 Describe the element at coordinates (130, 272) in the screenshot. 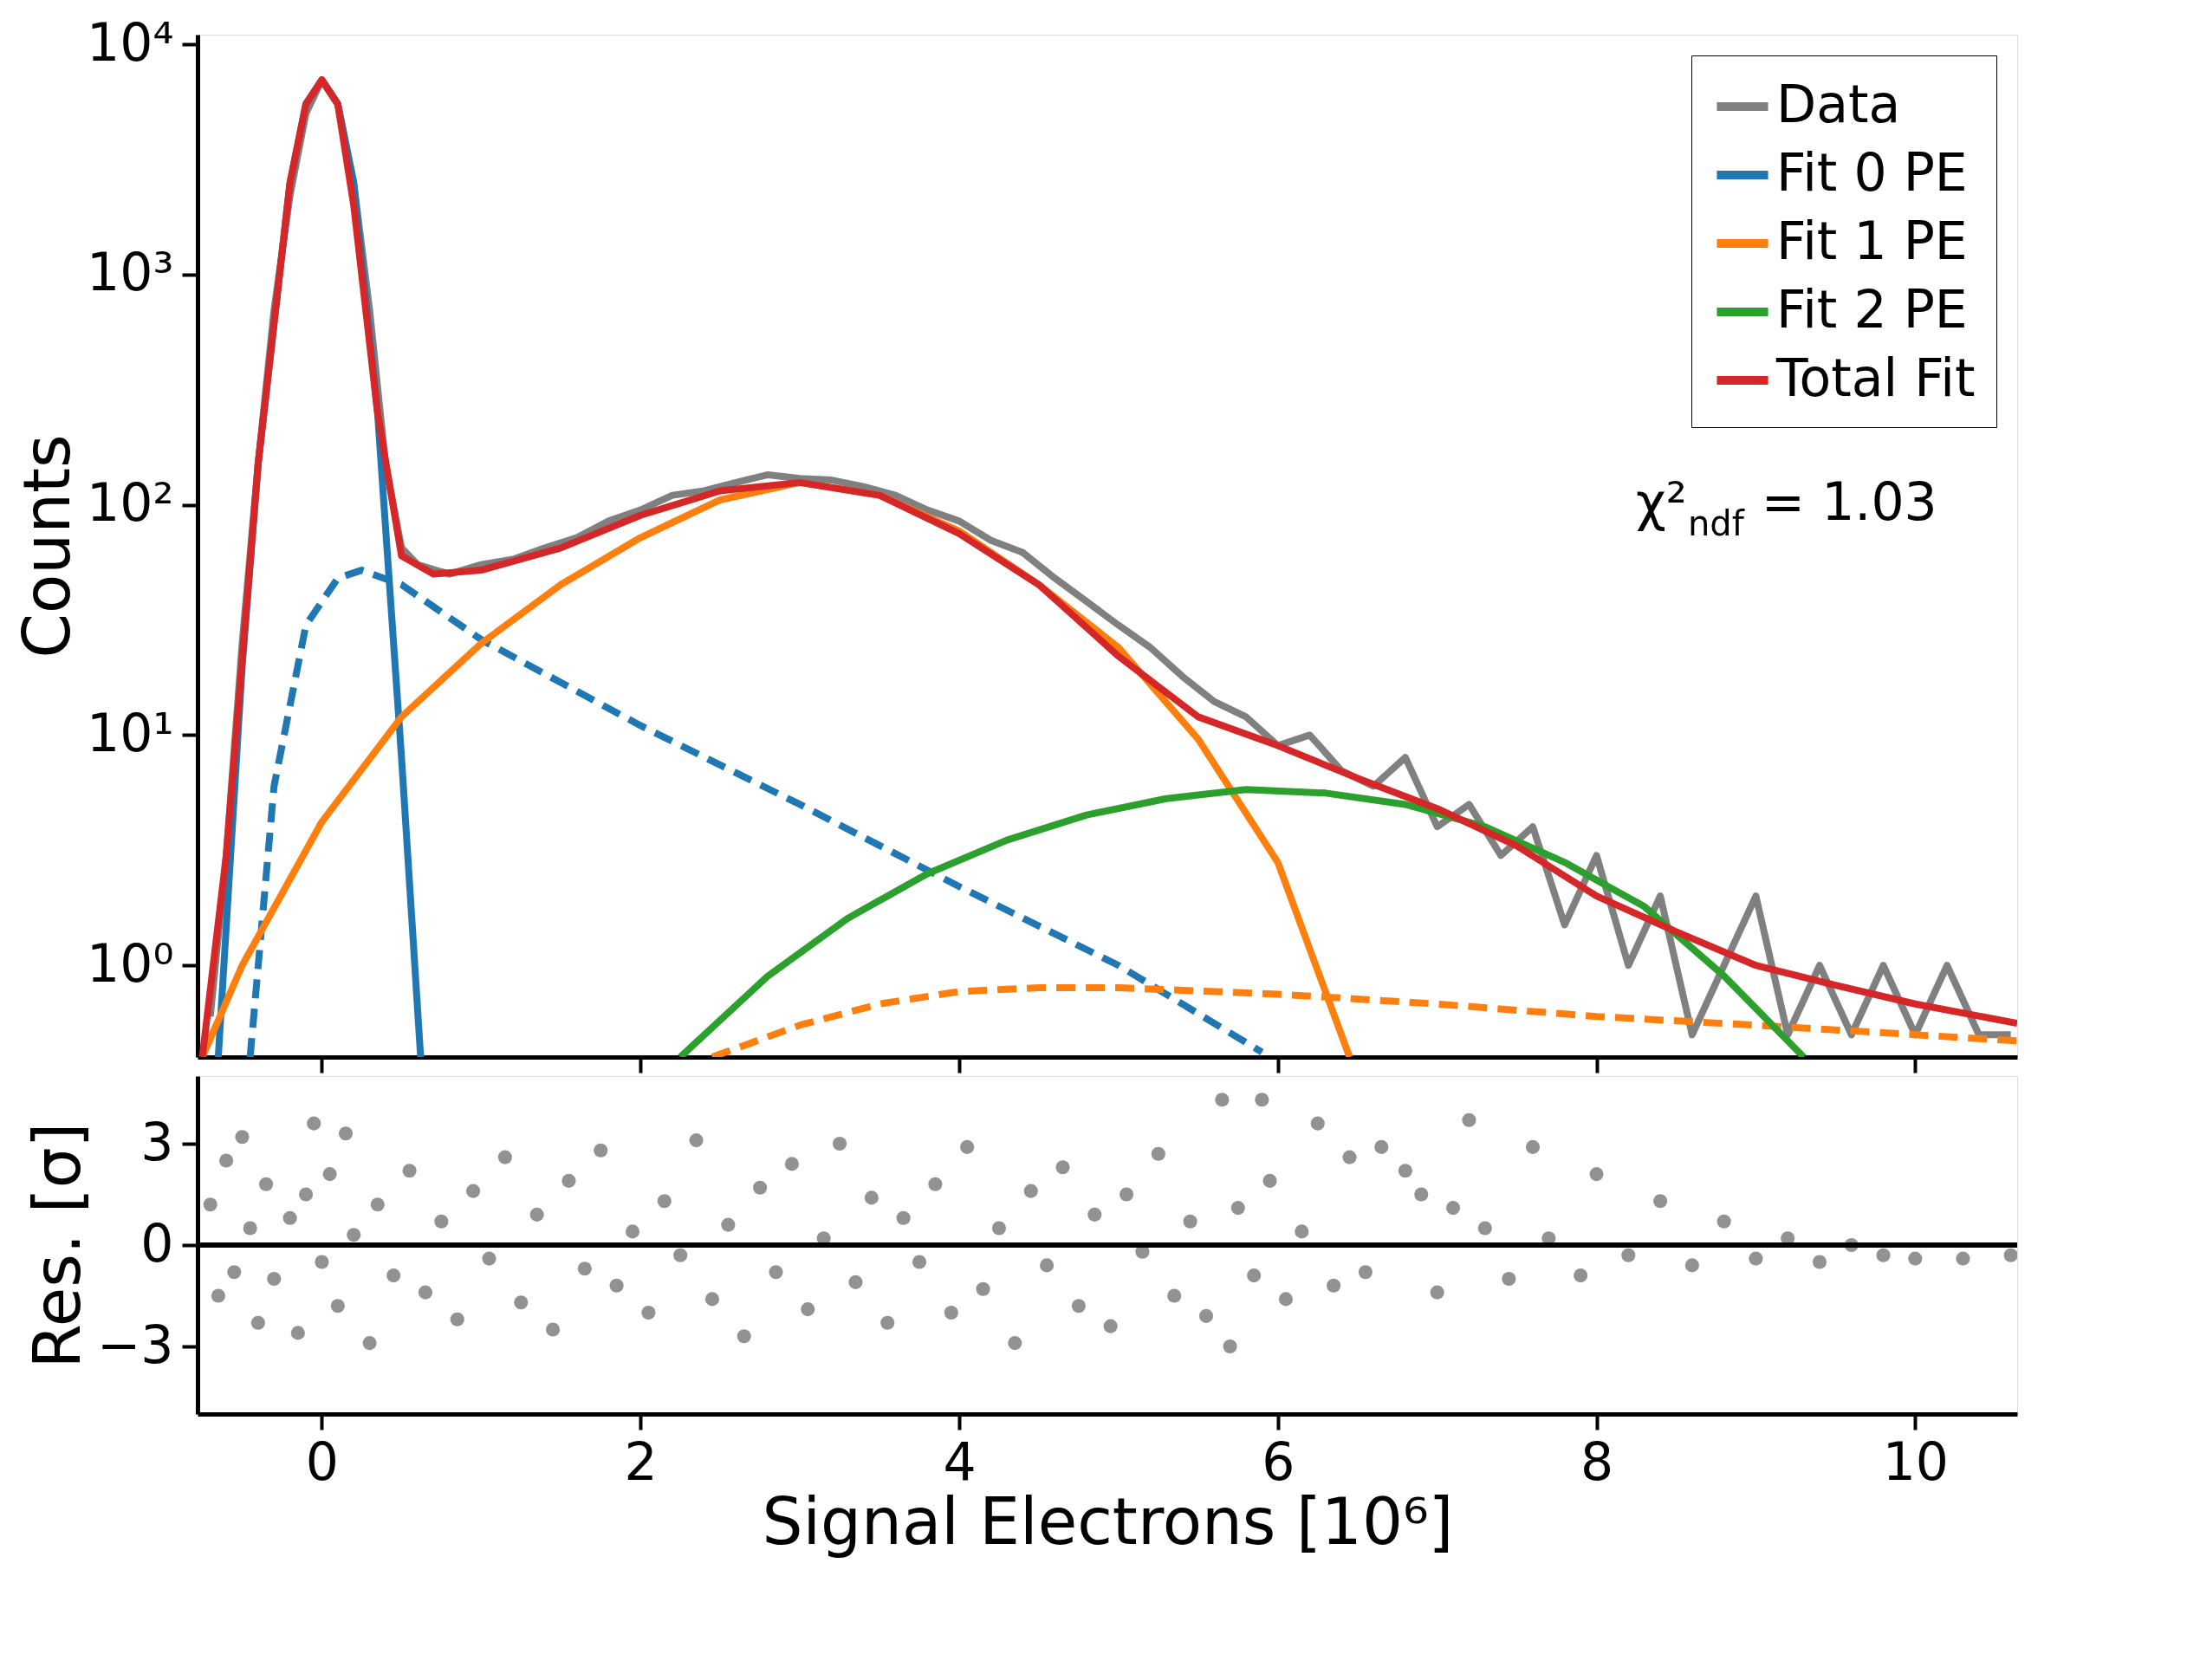

I see `y-tick-label: 10³` at that location.